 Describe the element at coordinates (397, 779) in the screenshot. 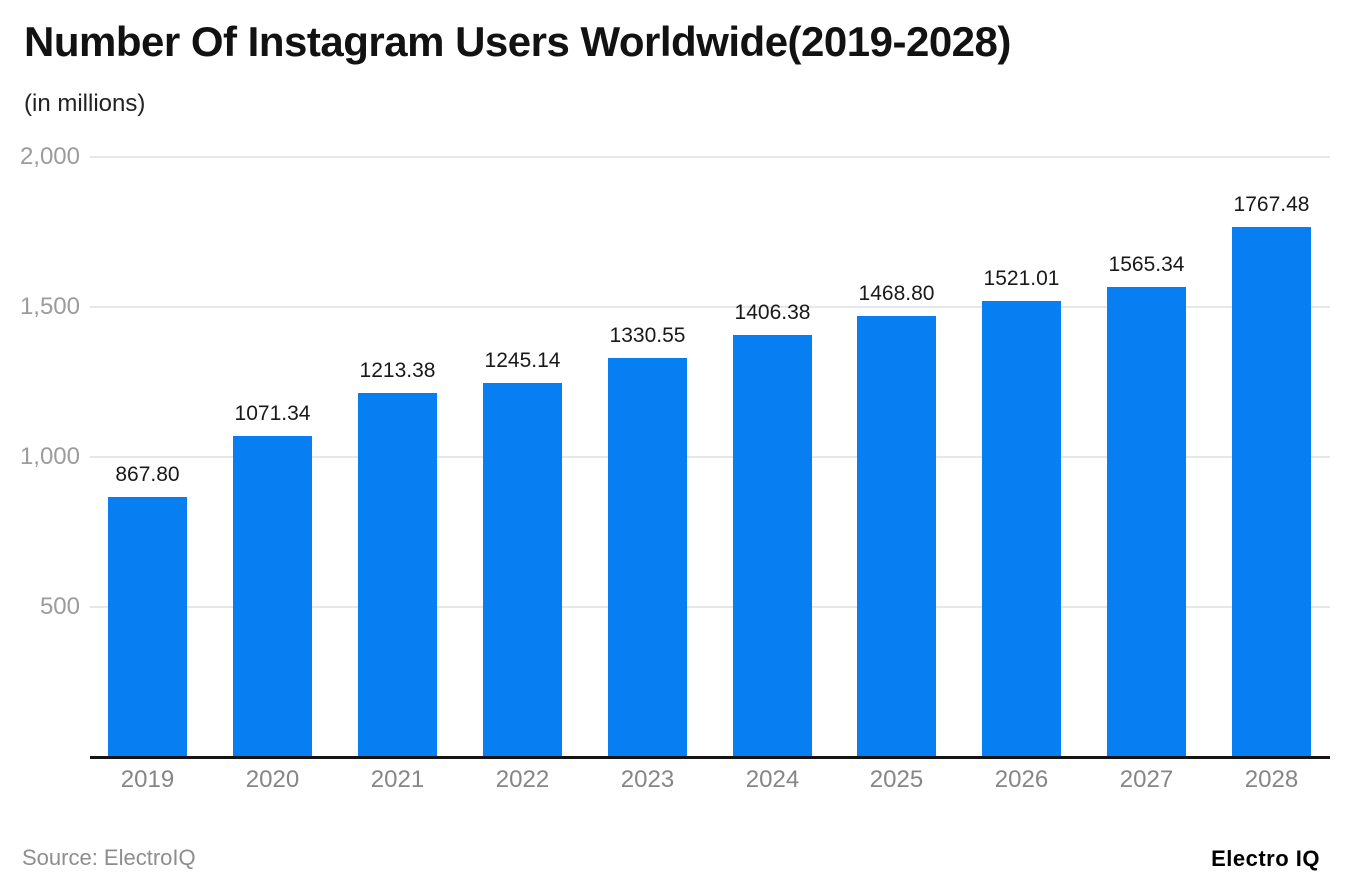

I see `x-axis-label: 2021` at that location.